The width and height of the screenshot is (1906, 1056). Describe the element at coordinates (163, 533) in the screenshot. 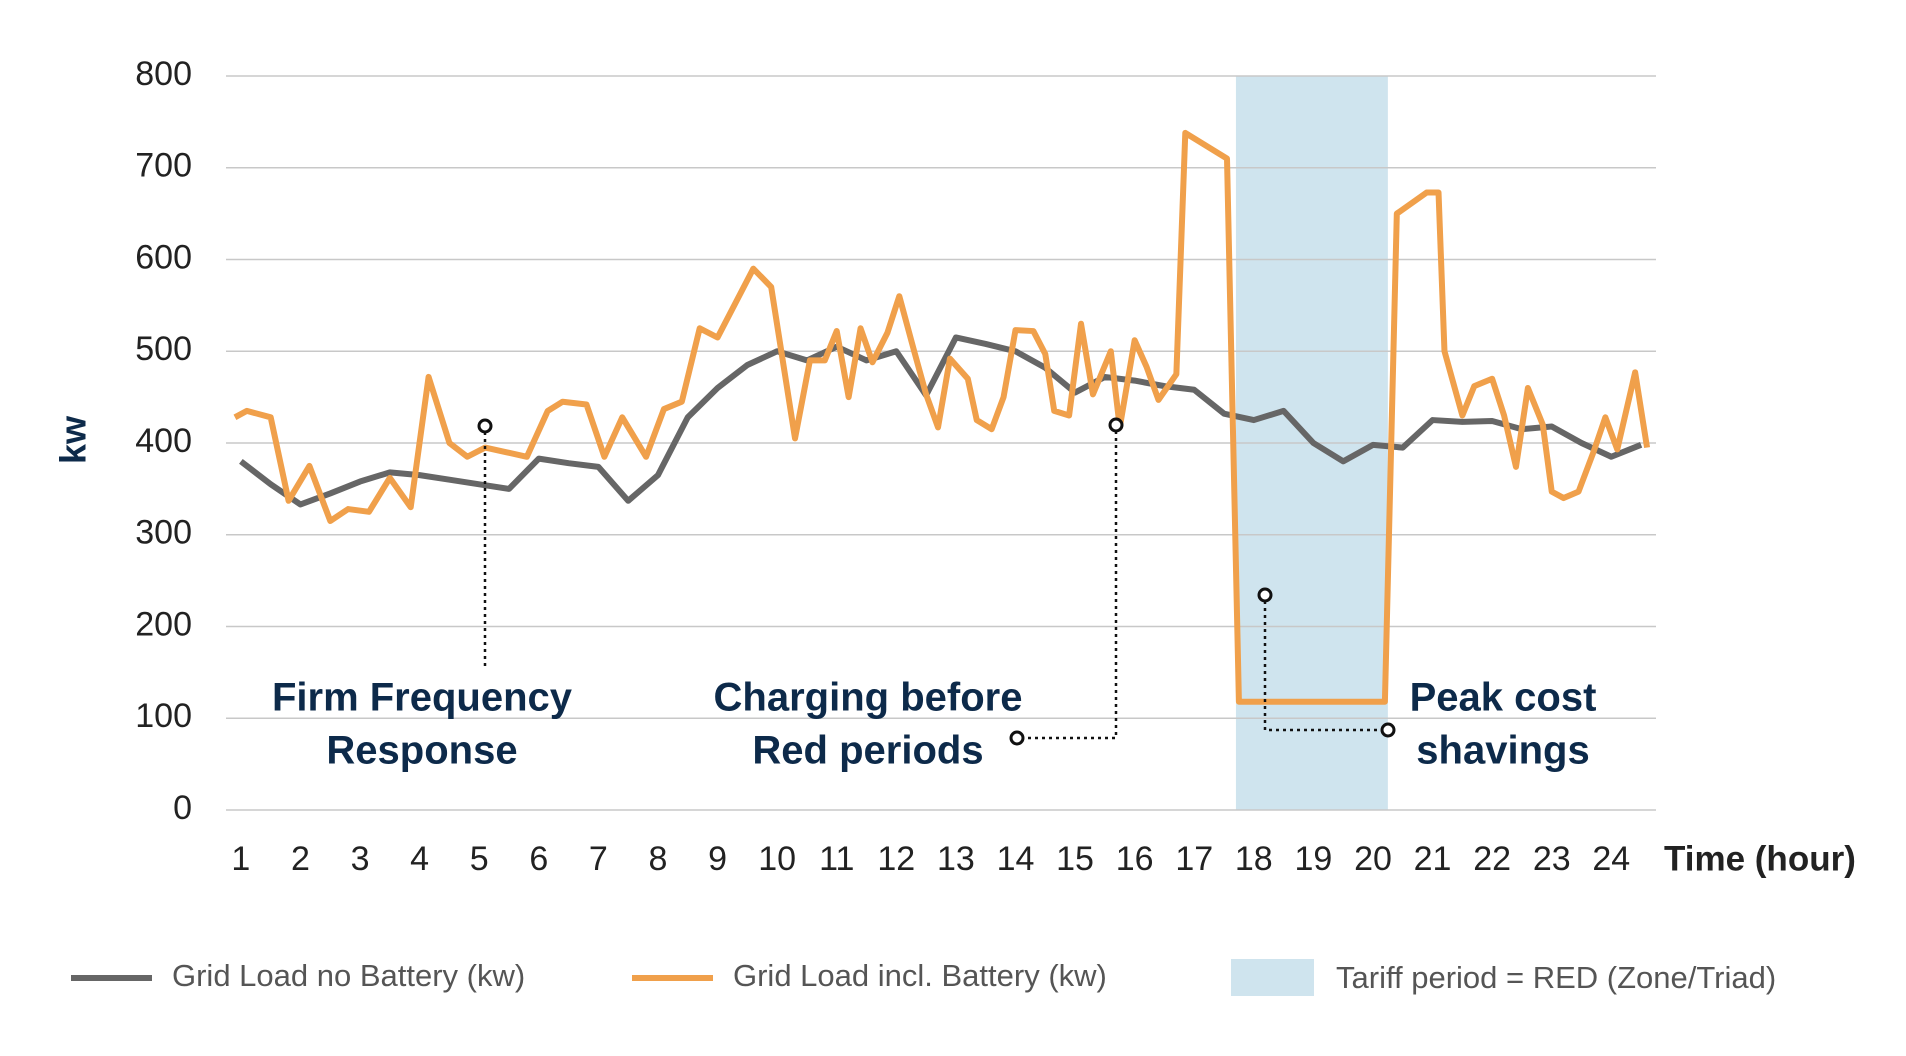

I see `y-tick-label: 300` at that location.